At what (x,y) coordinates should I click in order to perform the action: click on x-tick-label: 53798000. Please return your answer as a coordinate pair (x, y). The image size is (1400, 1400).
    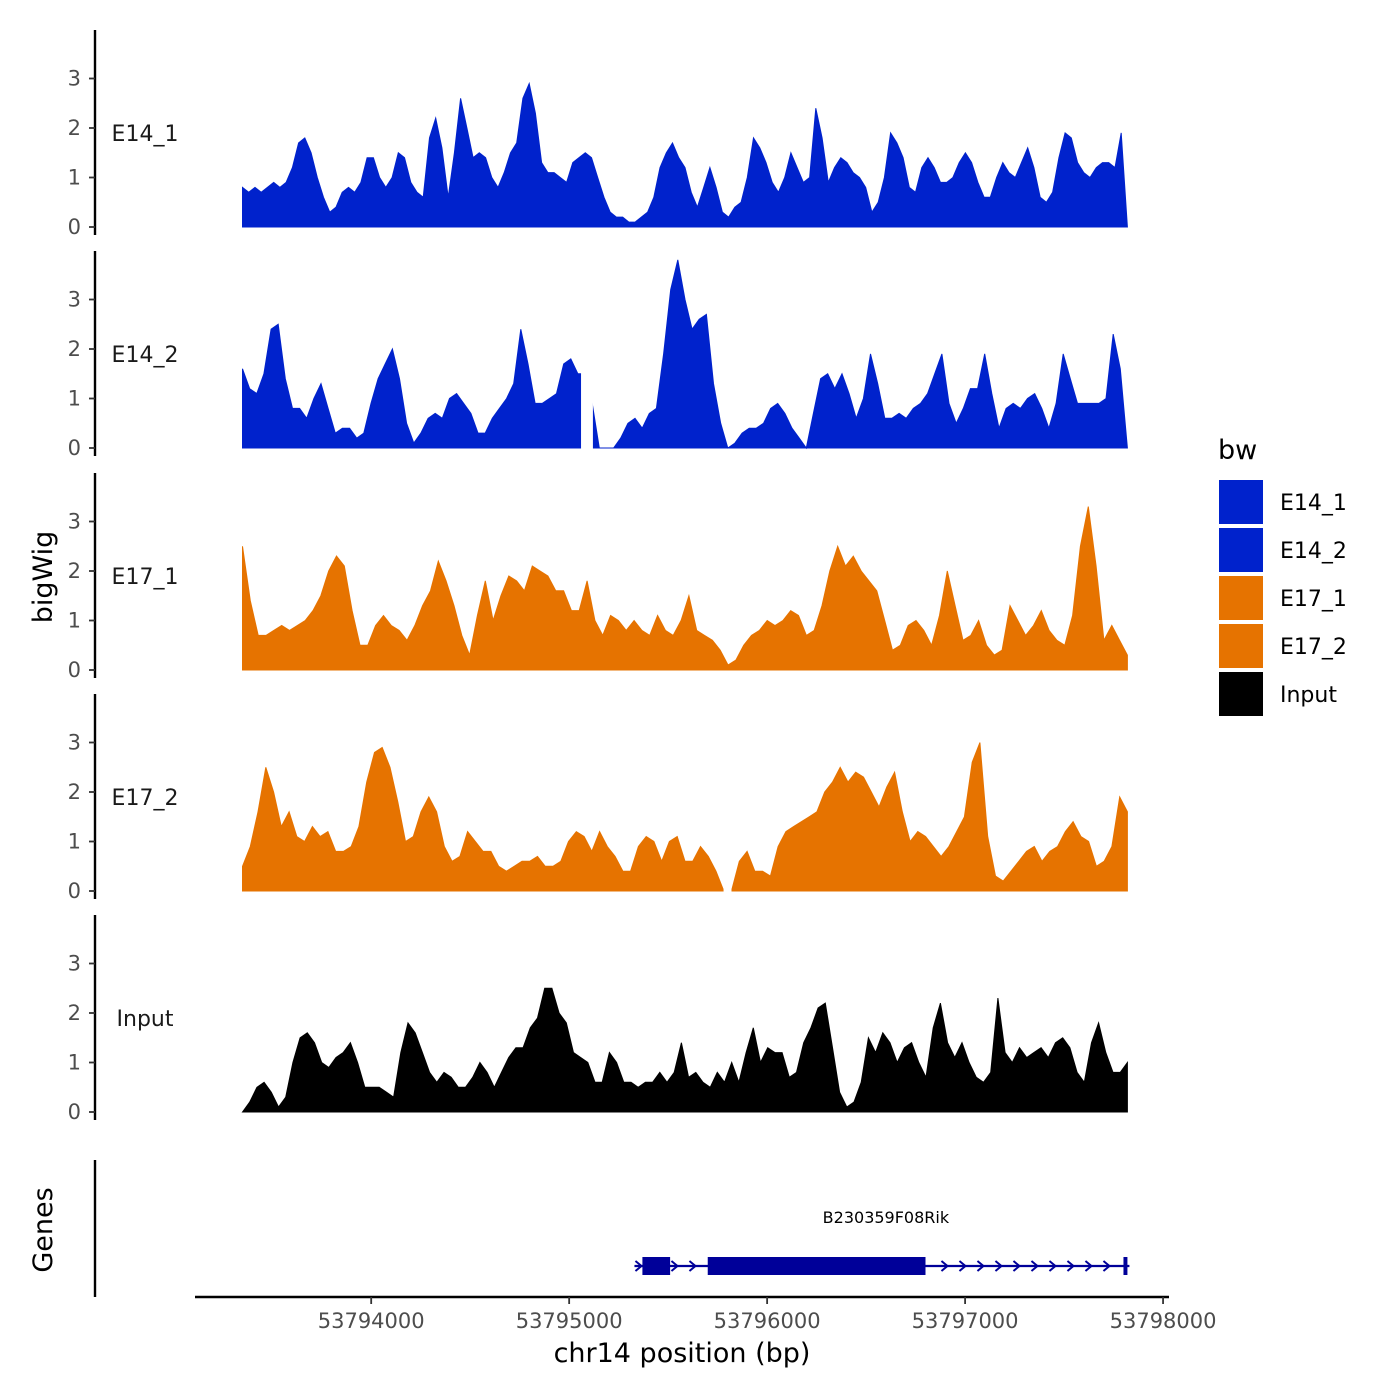
    Looking at the image, I should click on (1163, 1321).